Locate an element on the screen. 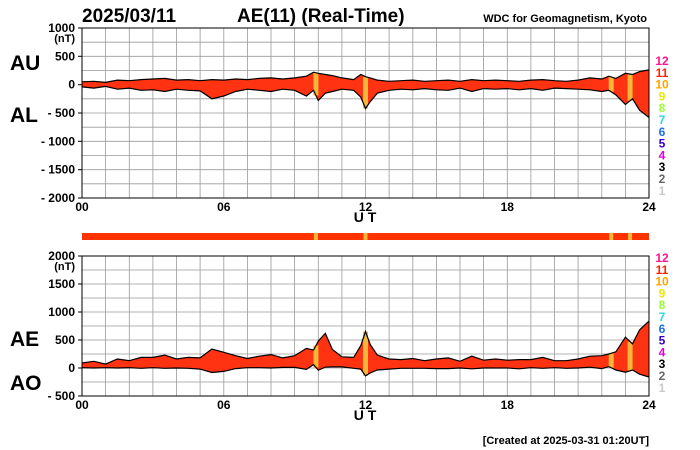 This screenshot has height=450, width=700. y-tick-label: - 1000 is located at coordinates (58, 141).